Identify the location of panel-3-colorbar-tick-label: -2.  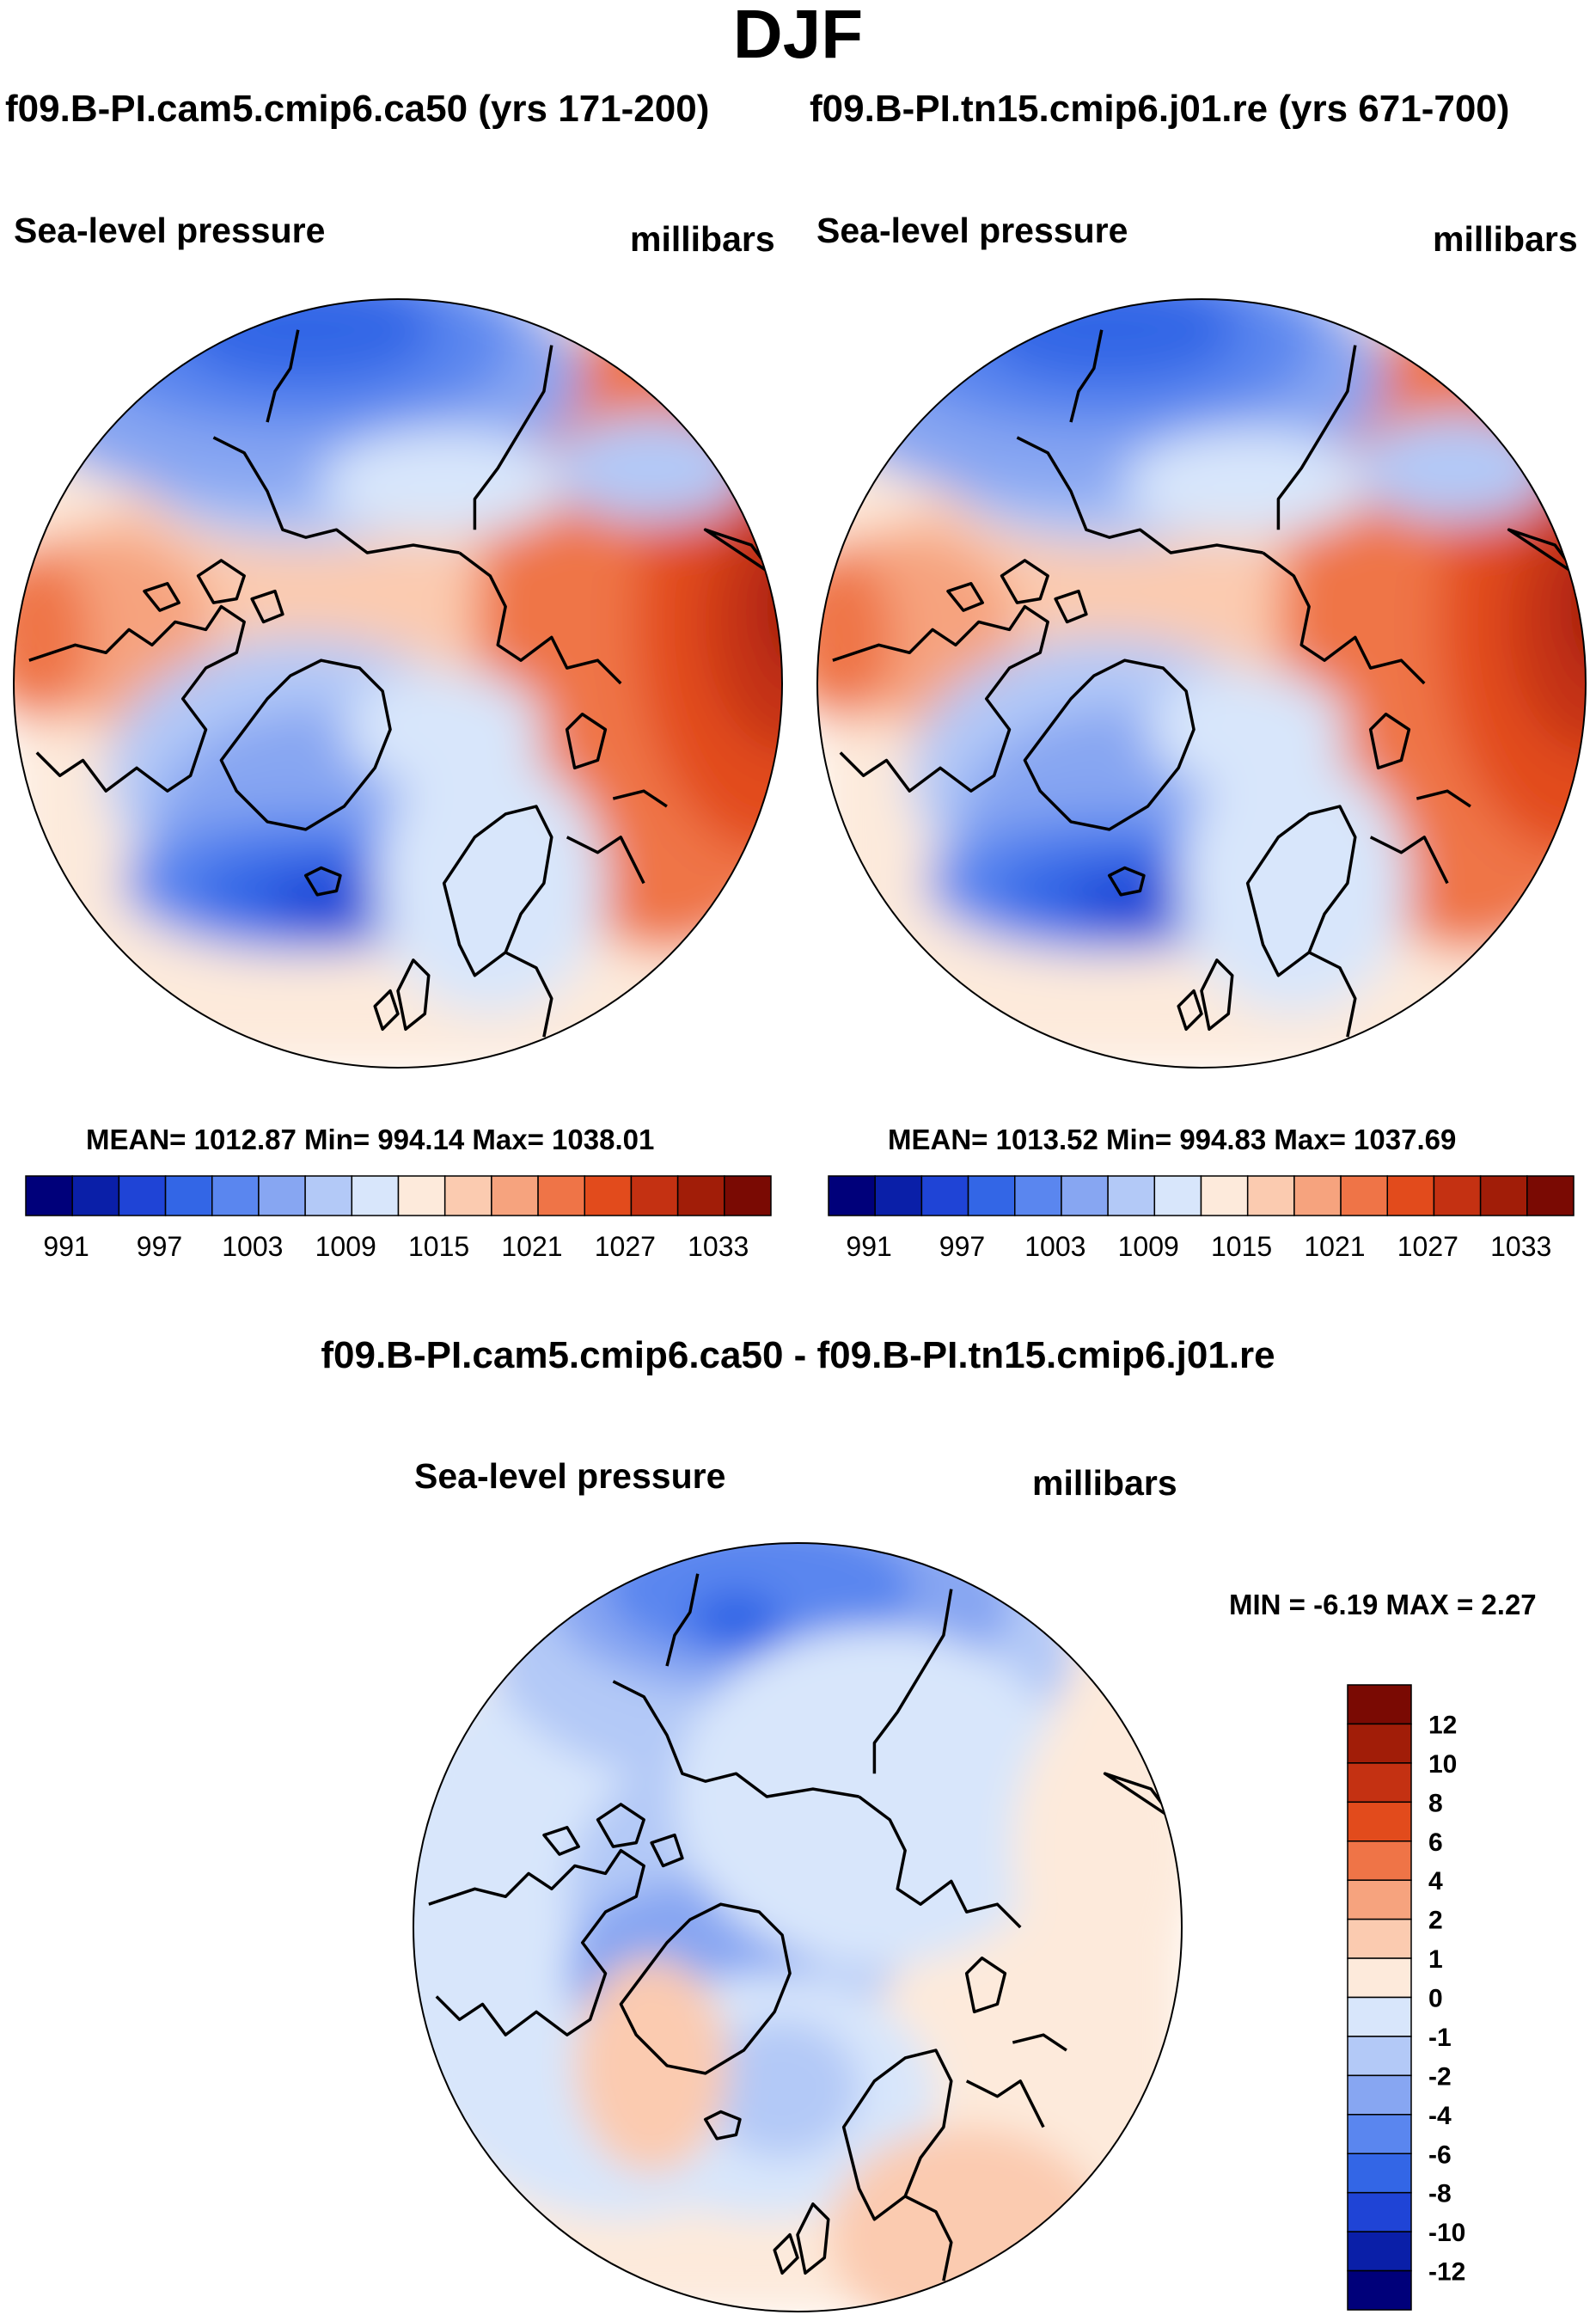
(1440, 2076).